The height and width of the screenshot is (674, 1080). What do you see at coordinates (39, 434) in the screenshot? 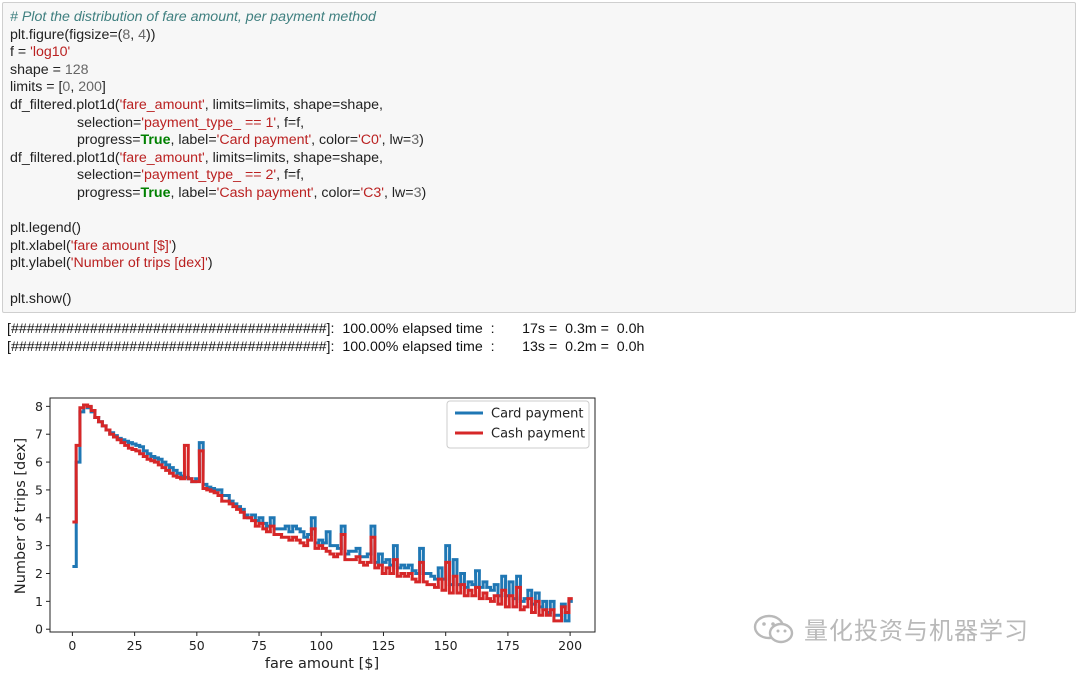
I see `y-tick-label: 7` at bounding box center [39, 434].